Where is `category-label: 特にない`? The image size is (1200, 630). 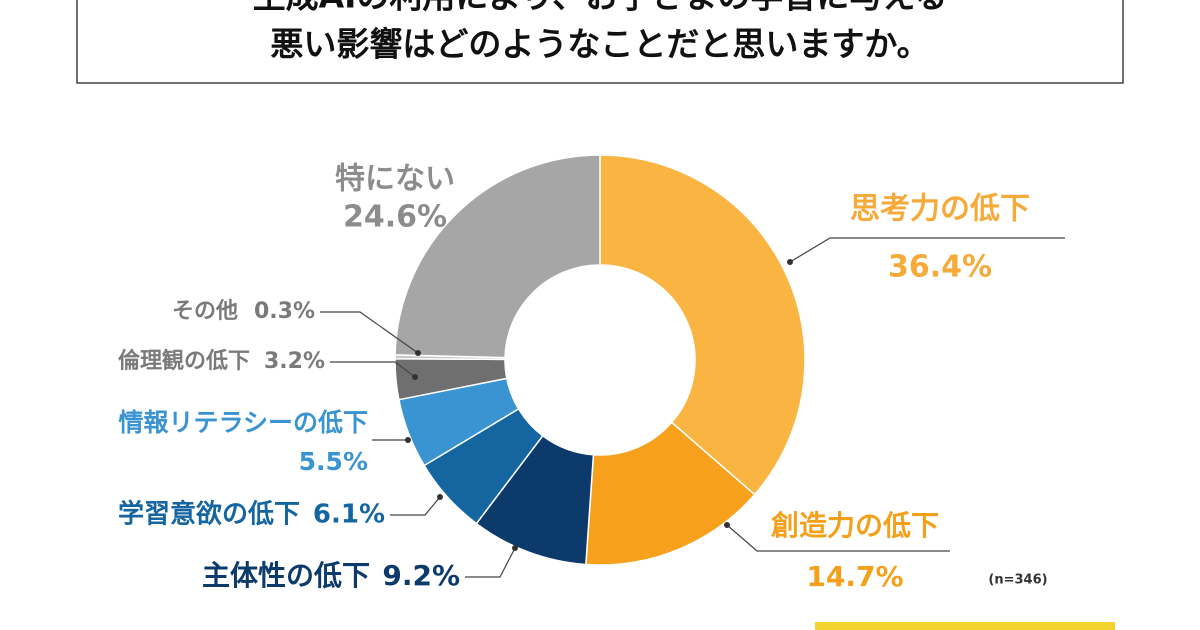
category-label: 特にない is located at coordinates (395, 179).